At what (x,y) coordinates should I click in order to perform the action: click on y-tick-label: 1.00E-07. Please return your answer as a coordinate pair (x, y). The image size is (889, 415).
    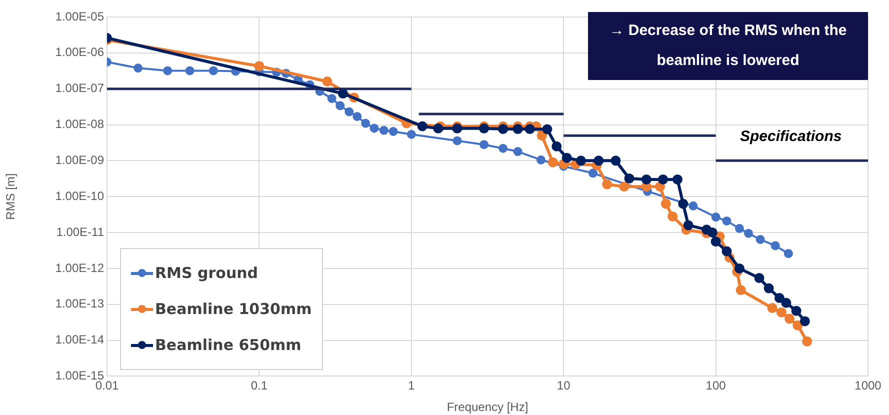
    Looking at the image, I should click on (79, 88).